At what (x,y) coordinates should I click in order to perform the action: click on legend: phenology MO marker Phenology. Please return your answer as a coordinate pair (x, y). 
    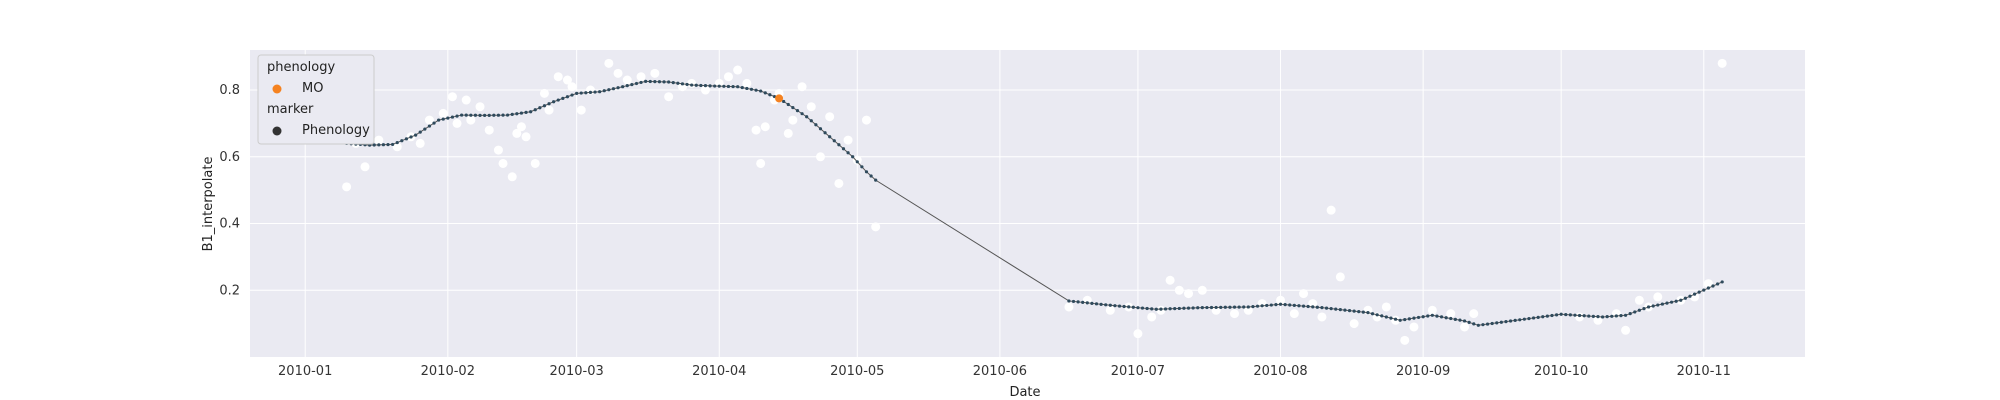
    Looking at the image, I should click on (316, 99).